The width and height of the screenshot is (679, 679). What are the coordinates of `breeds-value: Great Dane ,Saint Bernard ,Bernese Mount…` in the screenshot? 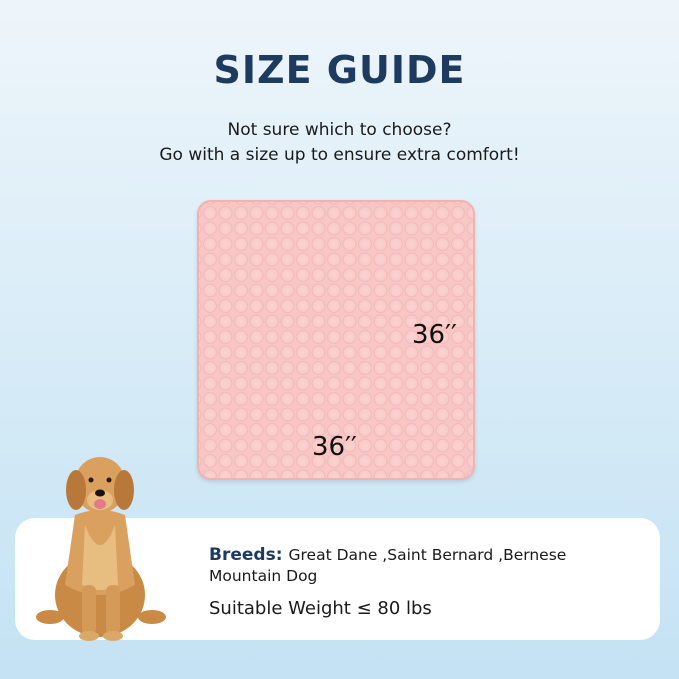 It's located at (388, 565).